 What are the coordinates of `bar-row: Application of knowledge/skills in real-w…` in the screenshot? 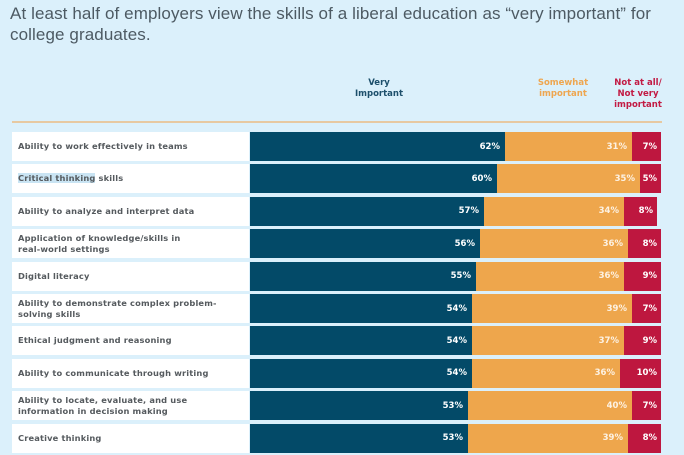 It's located at (337, 244).